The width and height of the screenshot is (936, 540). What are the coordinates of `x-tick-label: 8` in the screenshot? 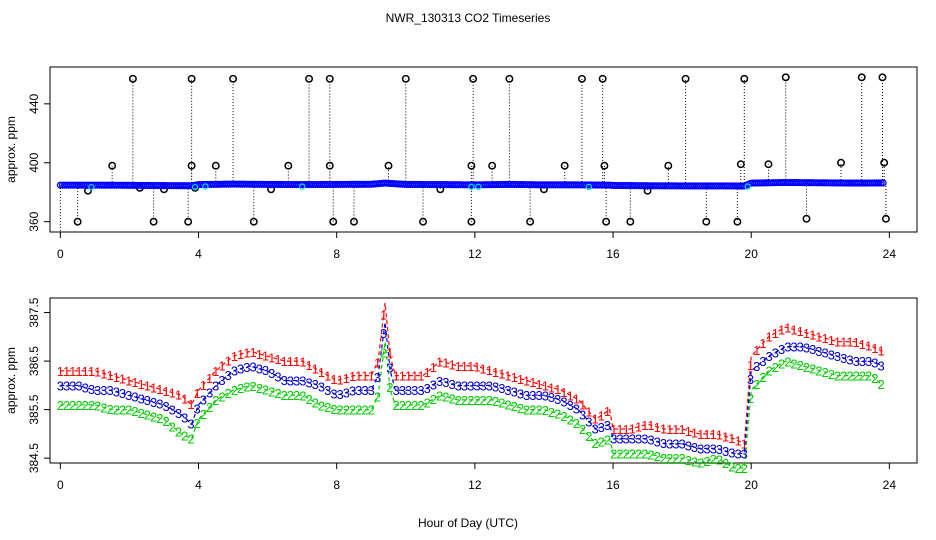 It's located at (336, 485).